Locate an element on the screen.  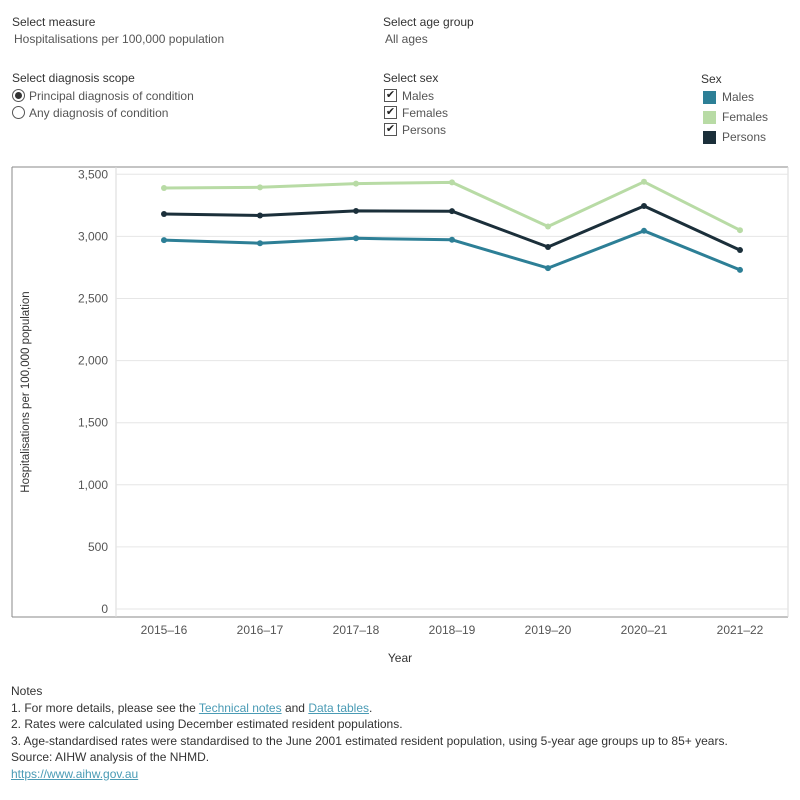
y-tick-label: 1,000 is located at coordinates (93, 485).